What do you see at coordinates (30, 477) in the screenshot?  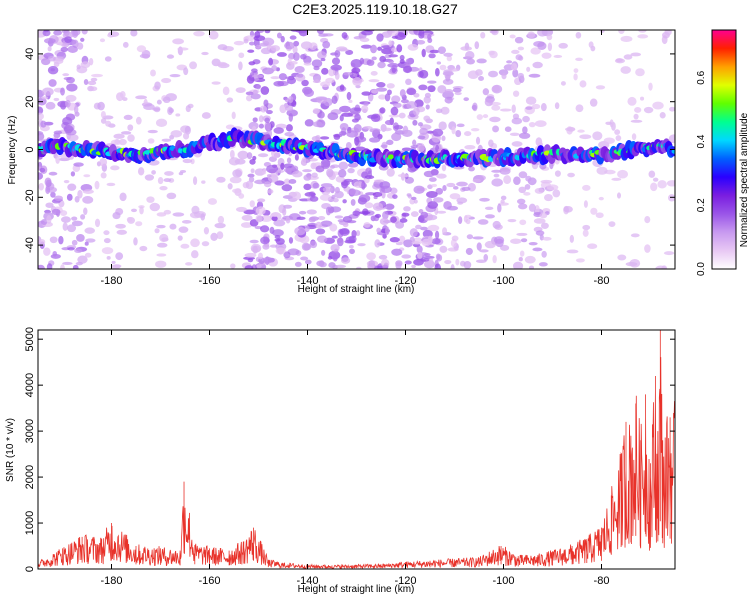 I see `y-tick-label: 2000` at bounding box center [30, 477].